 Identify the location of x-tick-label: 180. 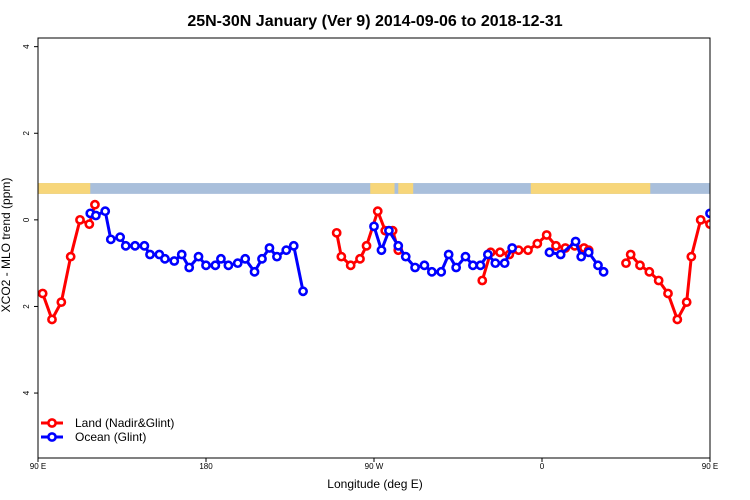
(206, 466).